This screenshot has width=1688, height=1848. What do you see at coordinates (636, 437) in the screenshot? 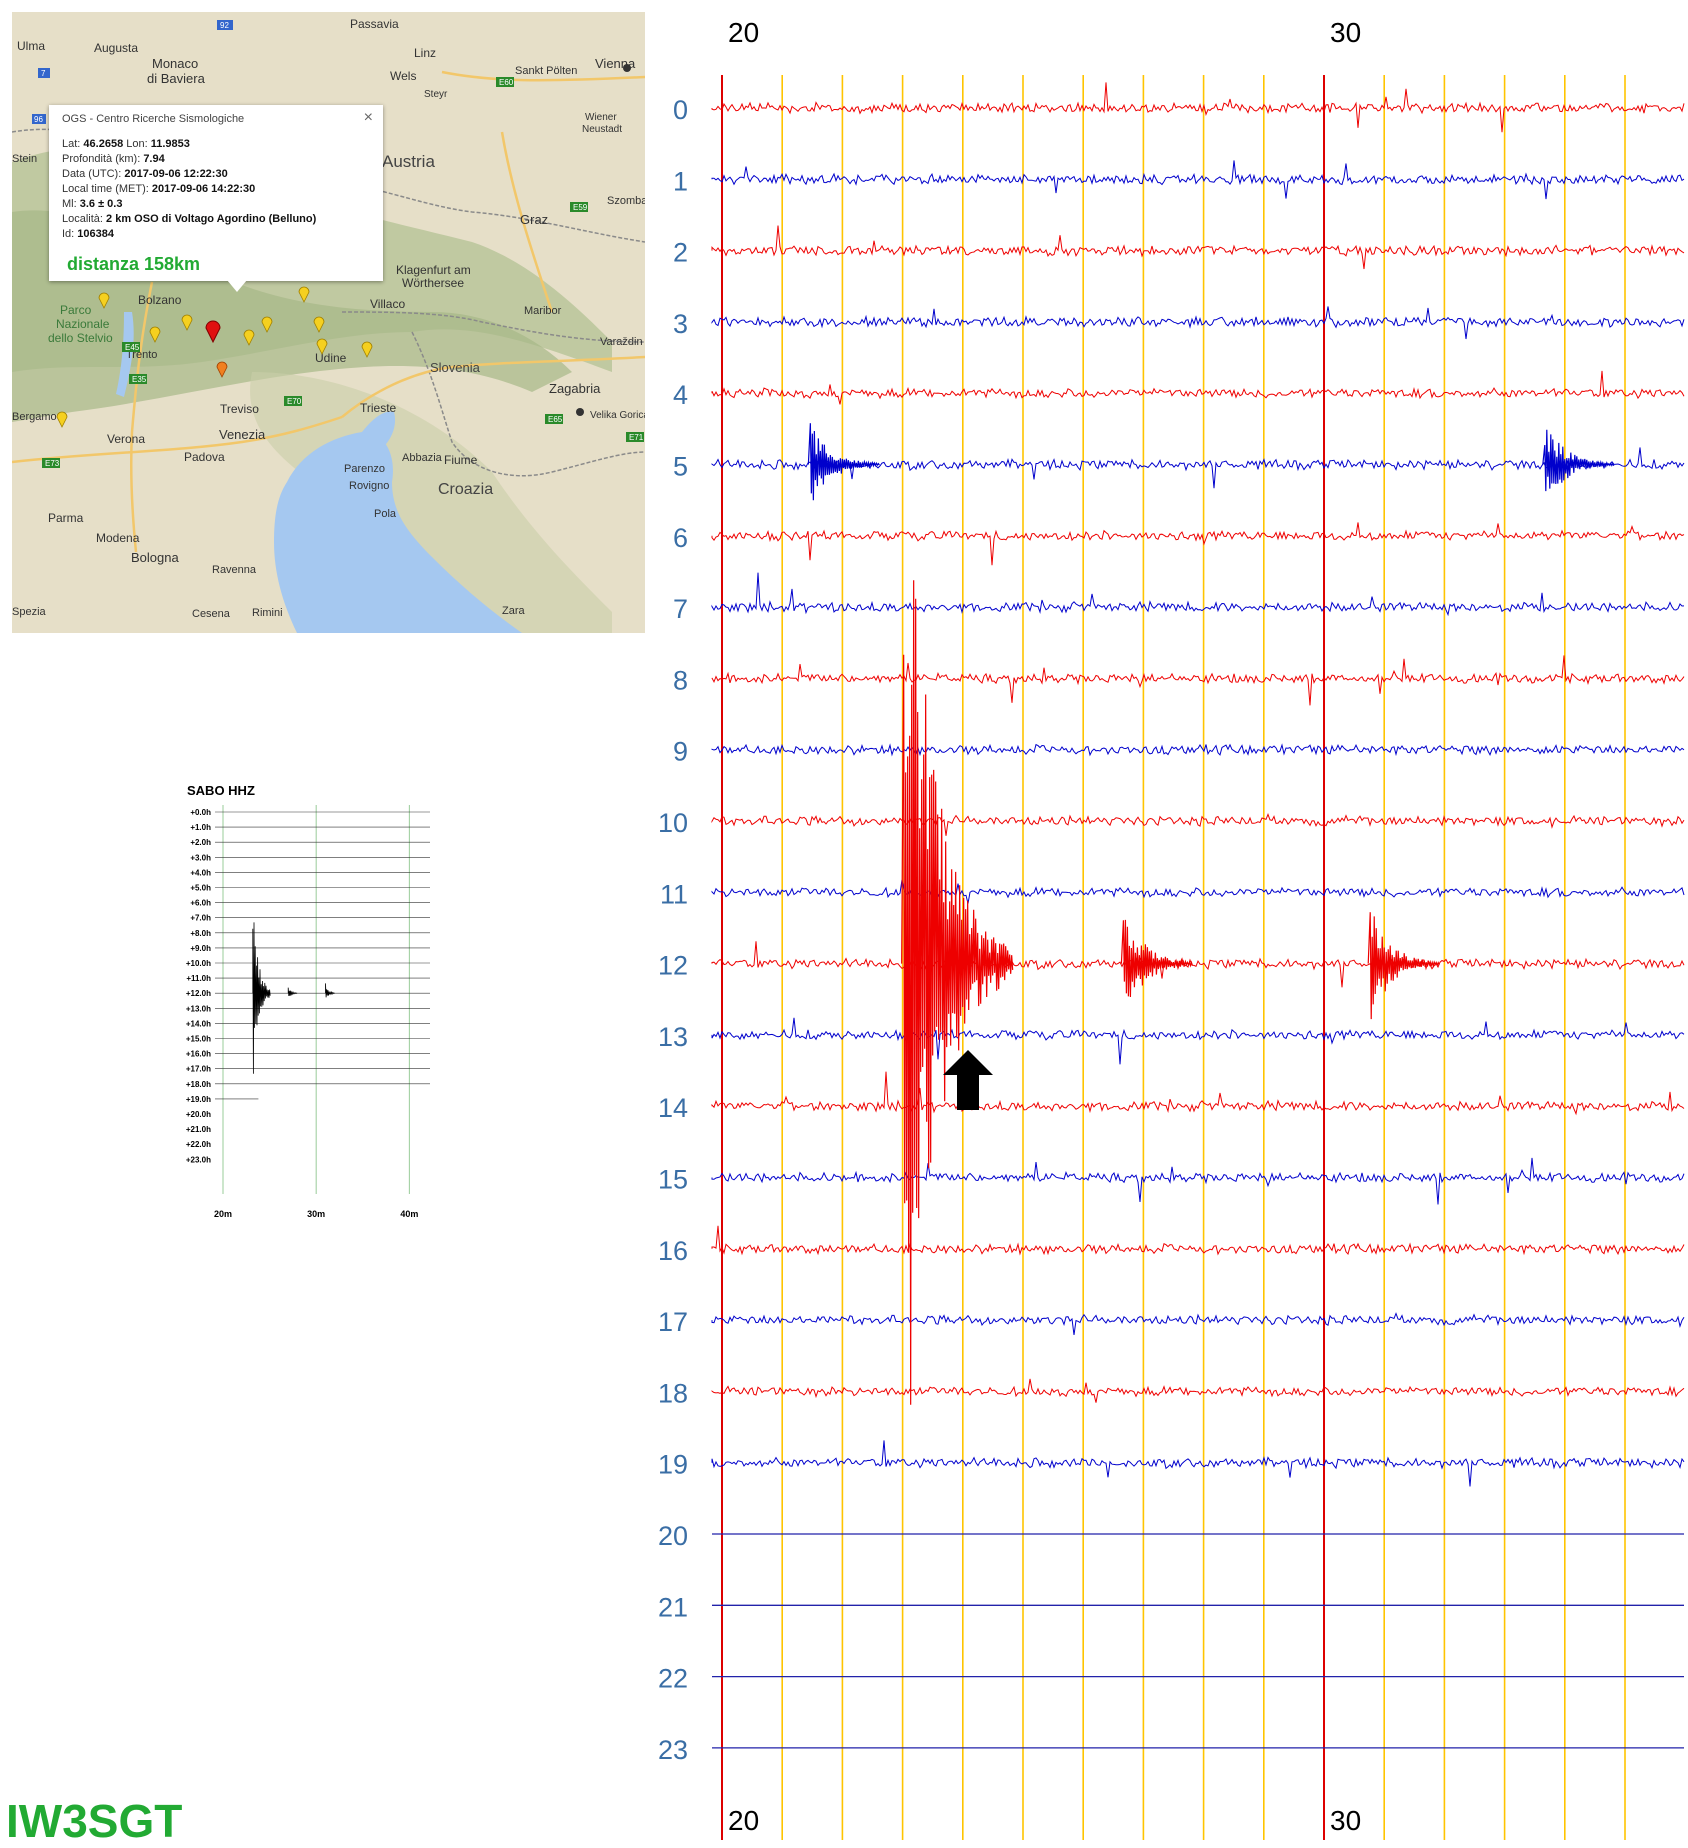
I see `road-shield-label: E71` at bounding box center [636, 437].